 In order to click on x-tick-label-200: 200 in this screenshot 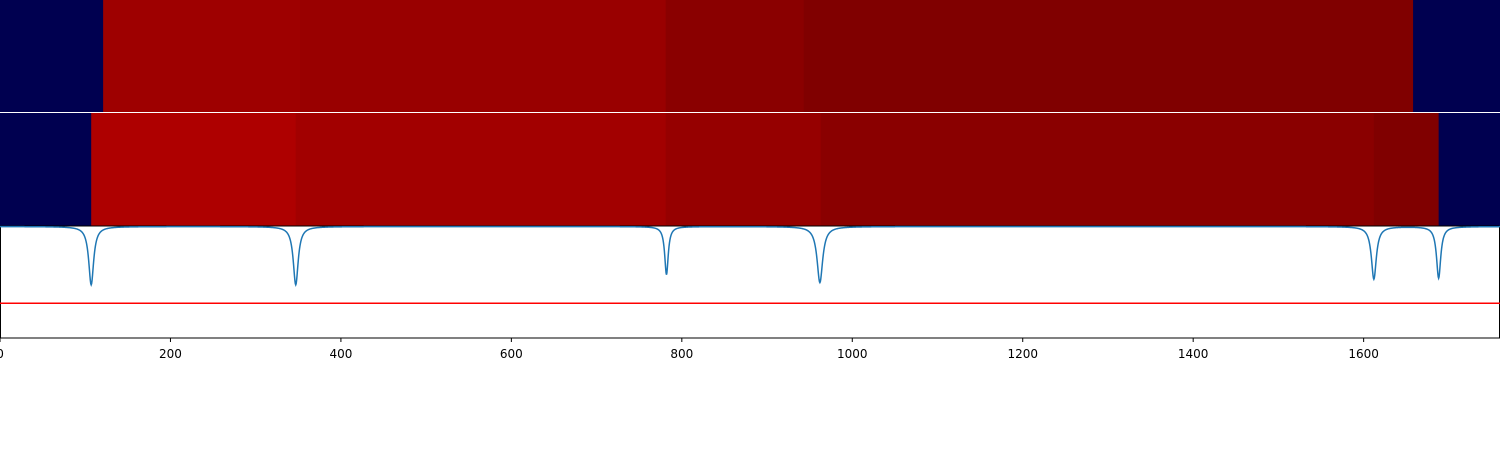, I will do `click(170, 354)`.